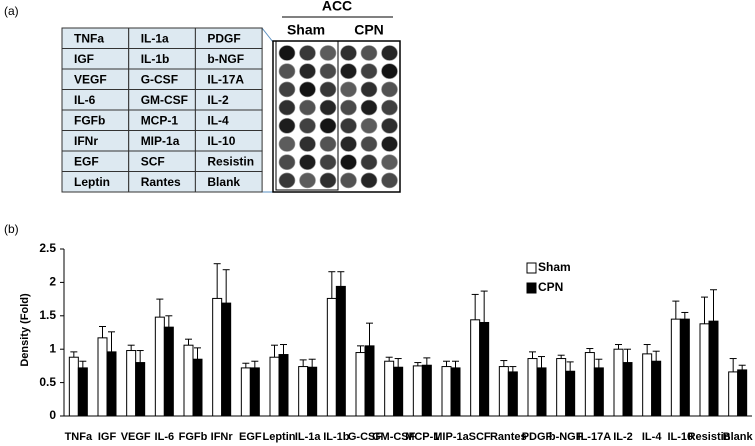 The width and height of the screenshot is (755, 446). What do you see at coordinates (307, 115) in the screenshot?
I see `blot-group-box` at bounding box center [307, 115].